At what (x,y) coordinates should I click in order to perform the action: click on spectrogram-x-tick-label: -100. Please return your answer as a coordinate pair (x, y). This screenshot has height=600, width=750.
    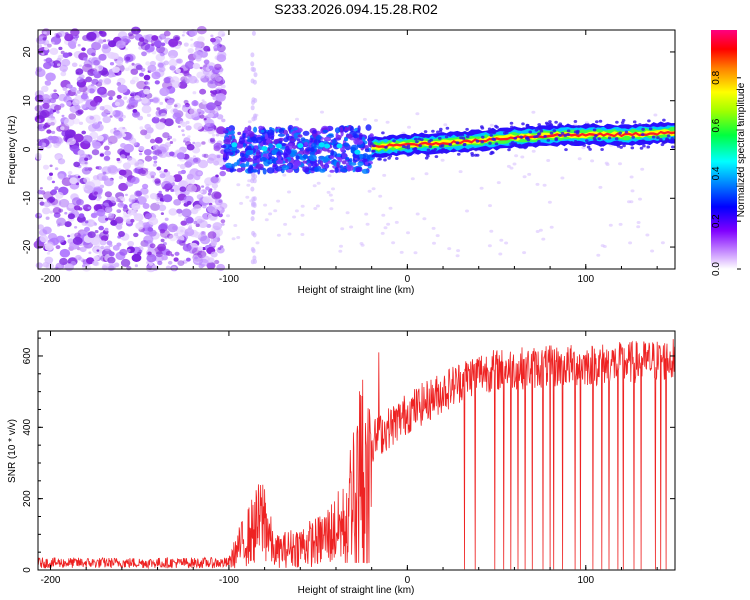
    Looking at the image, I should click on (229, 279).